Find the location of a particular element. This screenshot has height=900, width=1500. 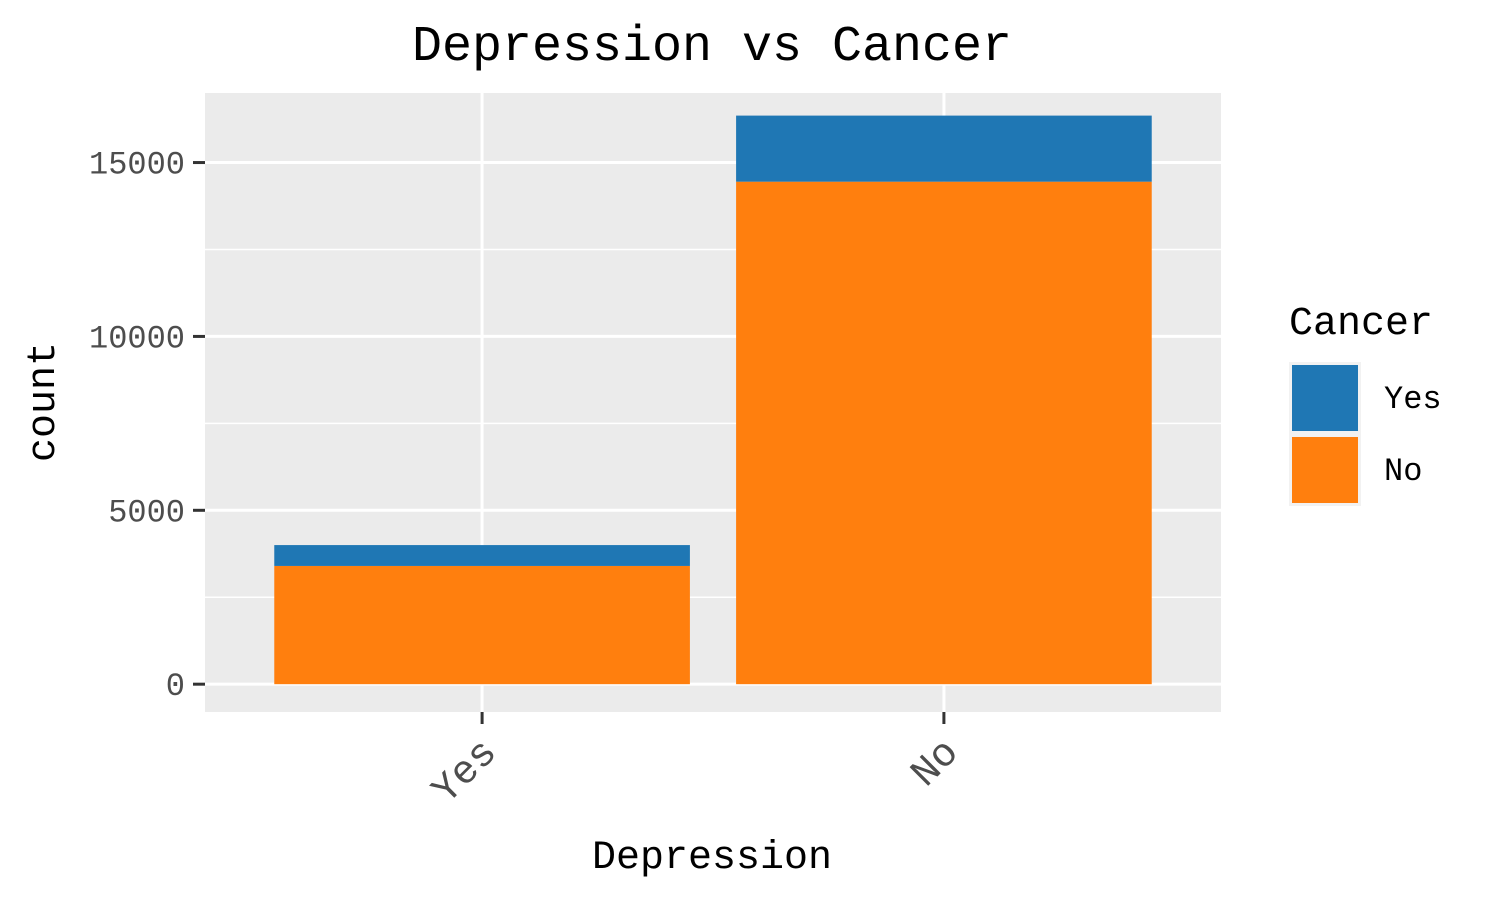

y-tick-label: 10000 is located at coordinates (137, 338).